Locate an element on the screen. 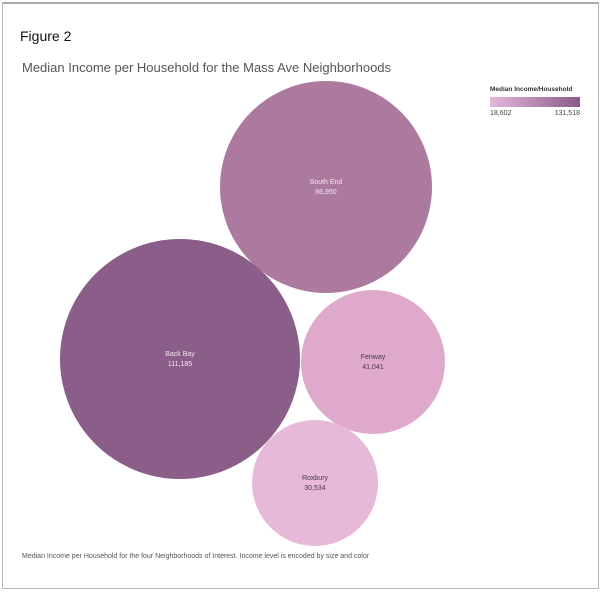  color-legend: Median Income/Household 18,602 131,518 is located at coordinates (535, 101).